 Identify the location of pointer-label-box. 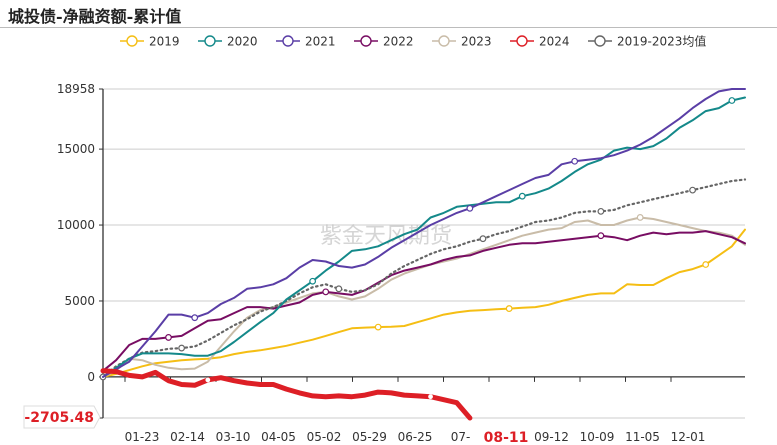
(62, 417).